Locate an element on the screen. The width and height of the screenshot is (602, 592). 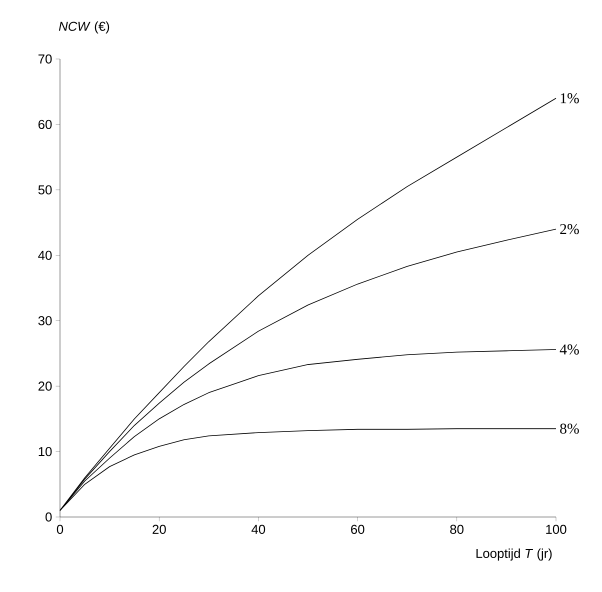
series-label: 8% is located at coordinates (569, 429).